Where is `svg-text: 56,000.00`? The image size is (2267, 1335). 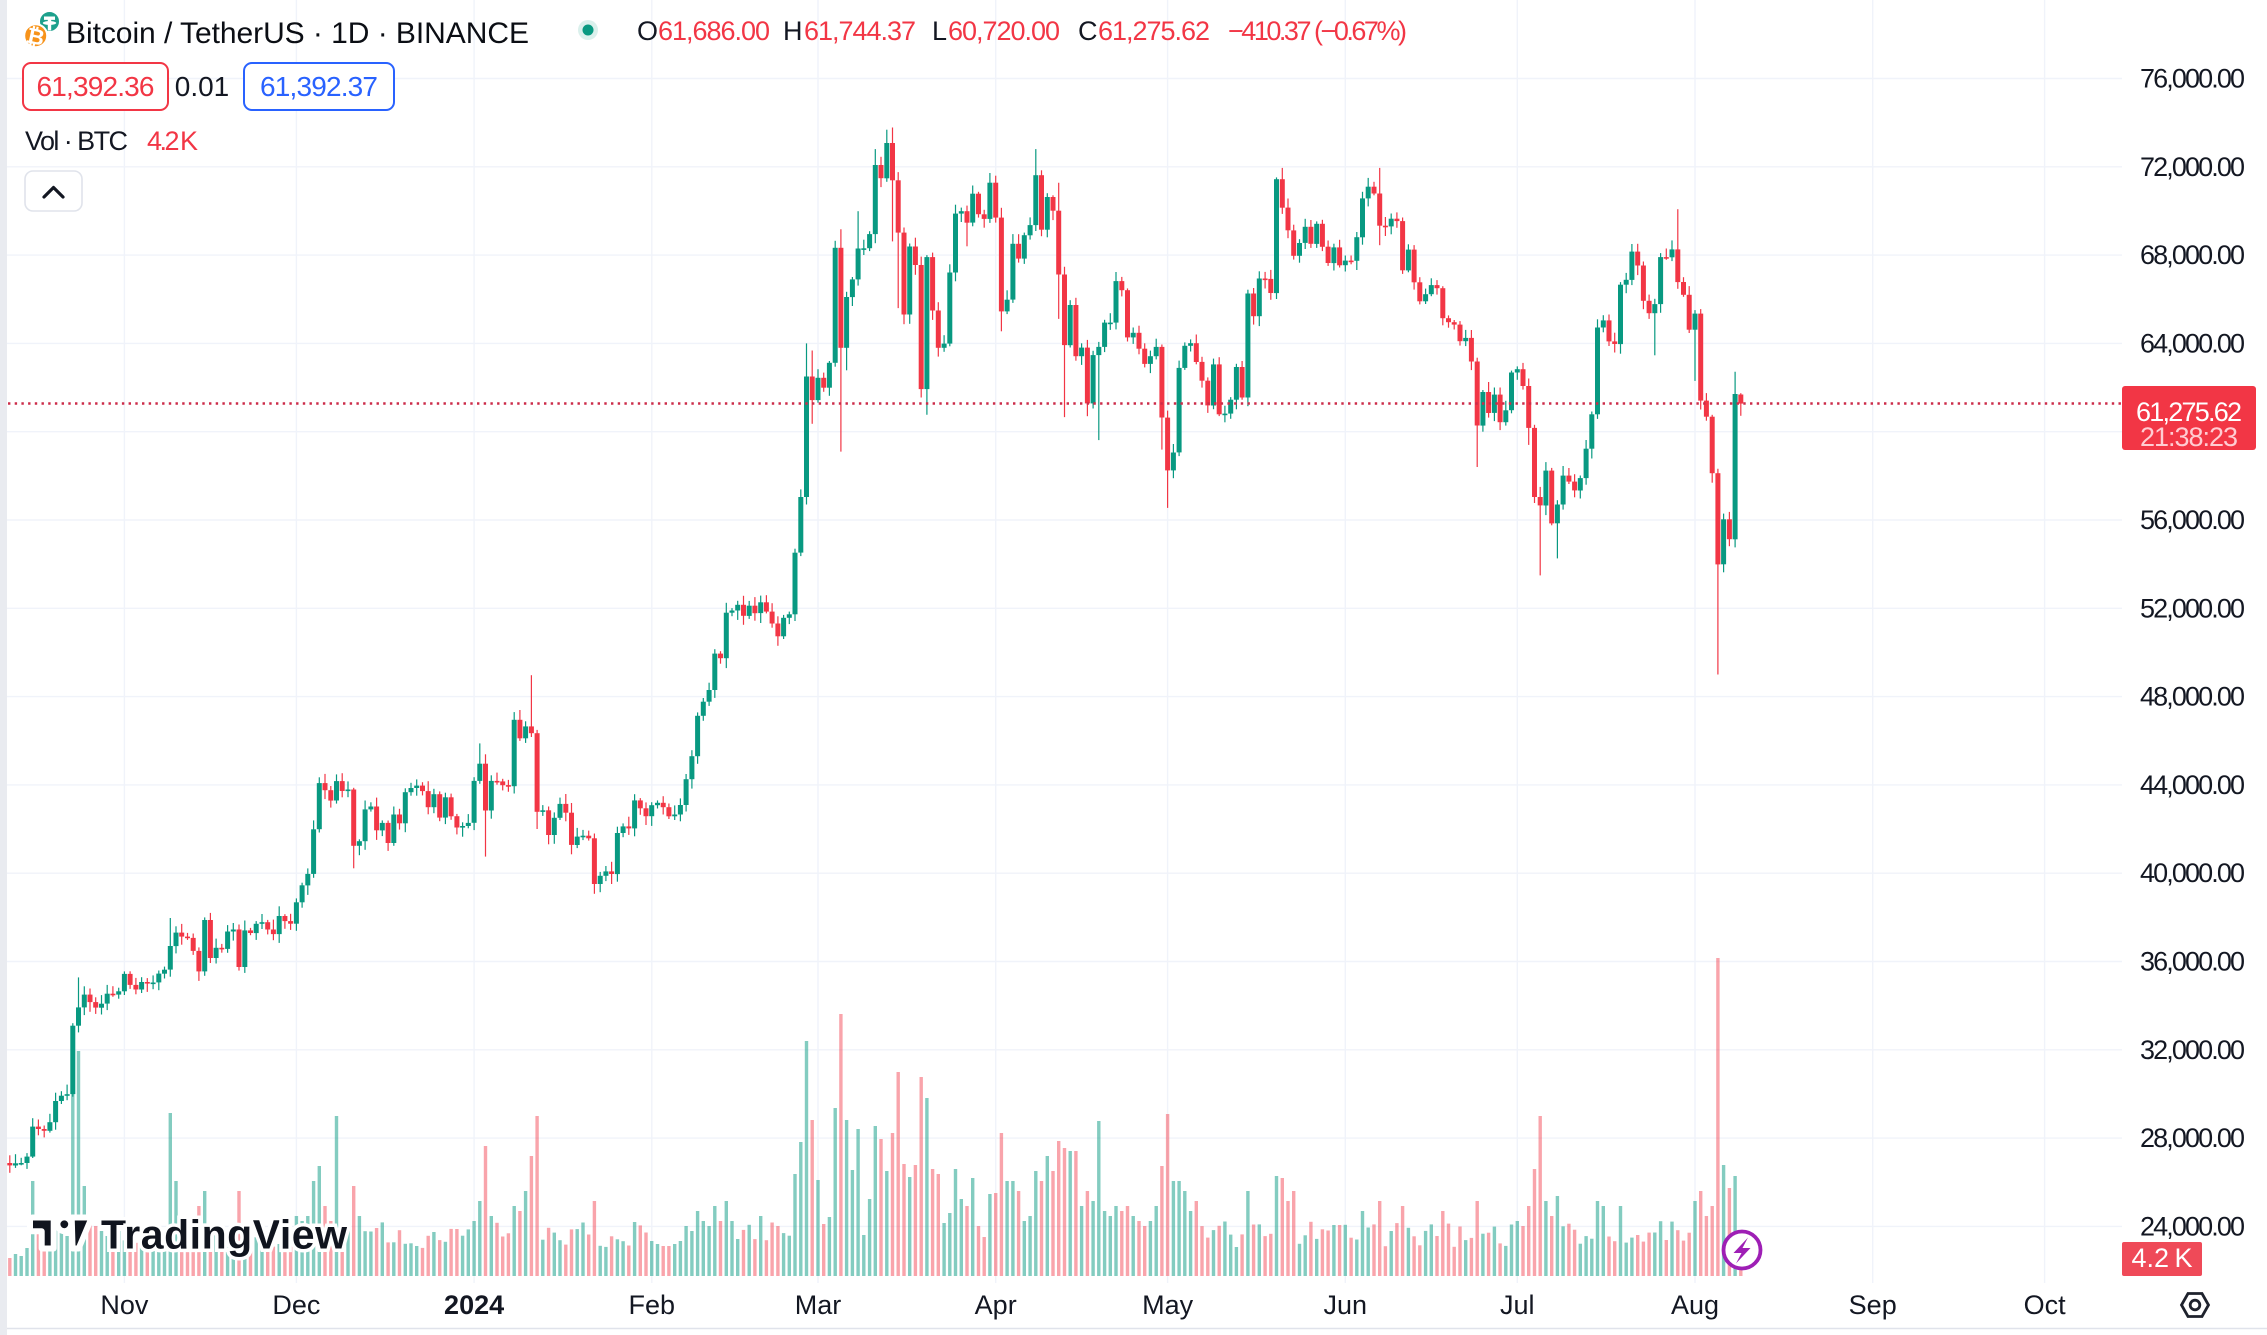 svg-text: 56,000.00 is located at coordinates (2192, 520).